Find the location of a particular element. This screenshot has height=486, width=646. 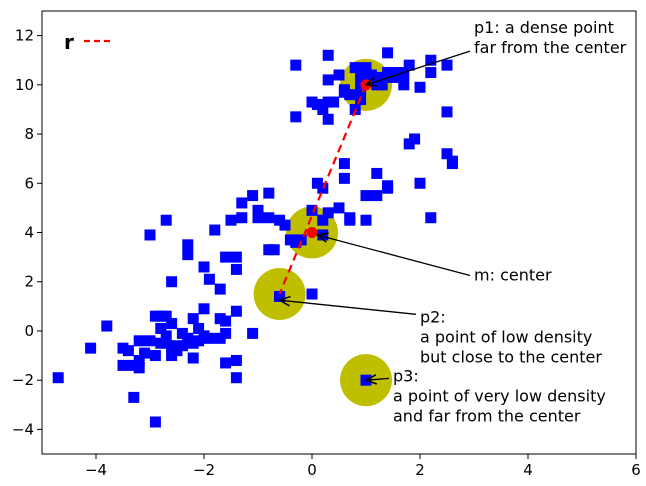

y-tick-label: 2 is located at coordinates (29, 282).